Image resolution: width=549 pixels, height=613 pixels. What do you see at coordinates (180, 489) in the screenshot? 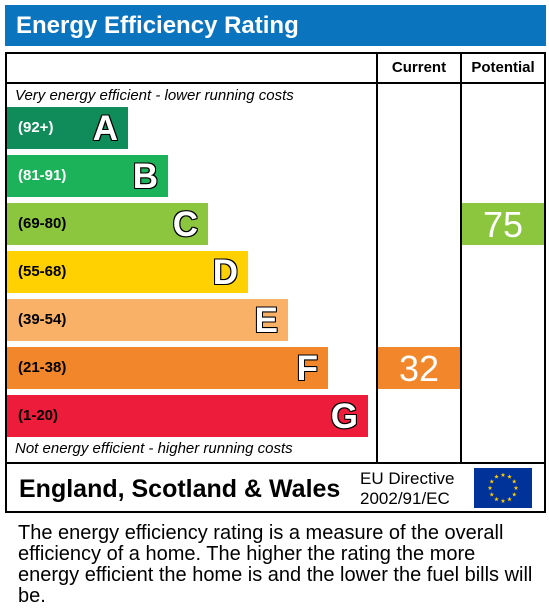
I see `region-label: England, Scotland & Wales` at bounding box center [180, 489].